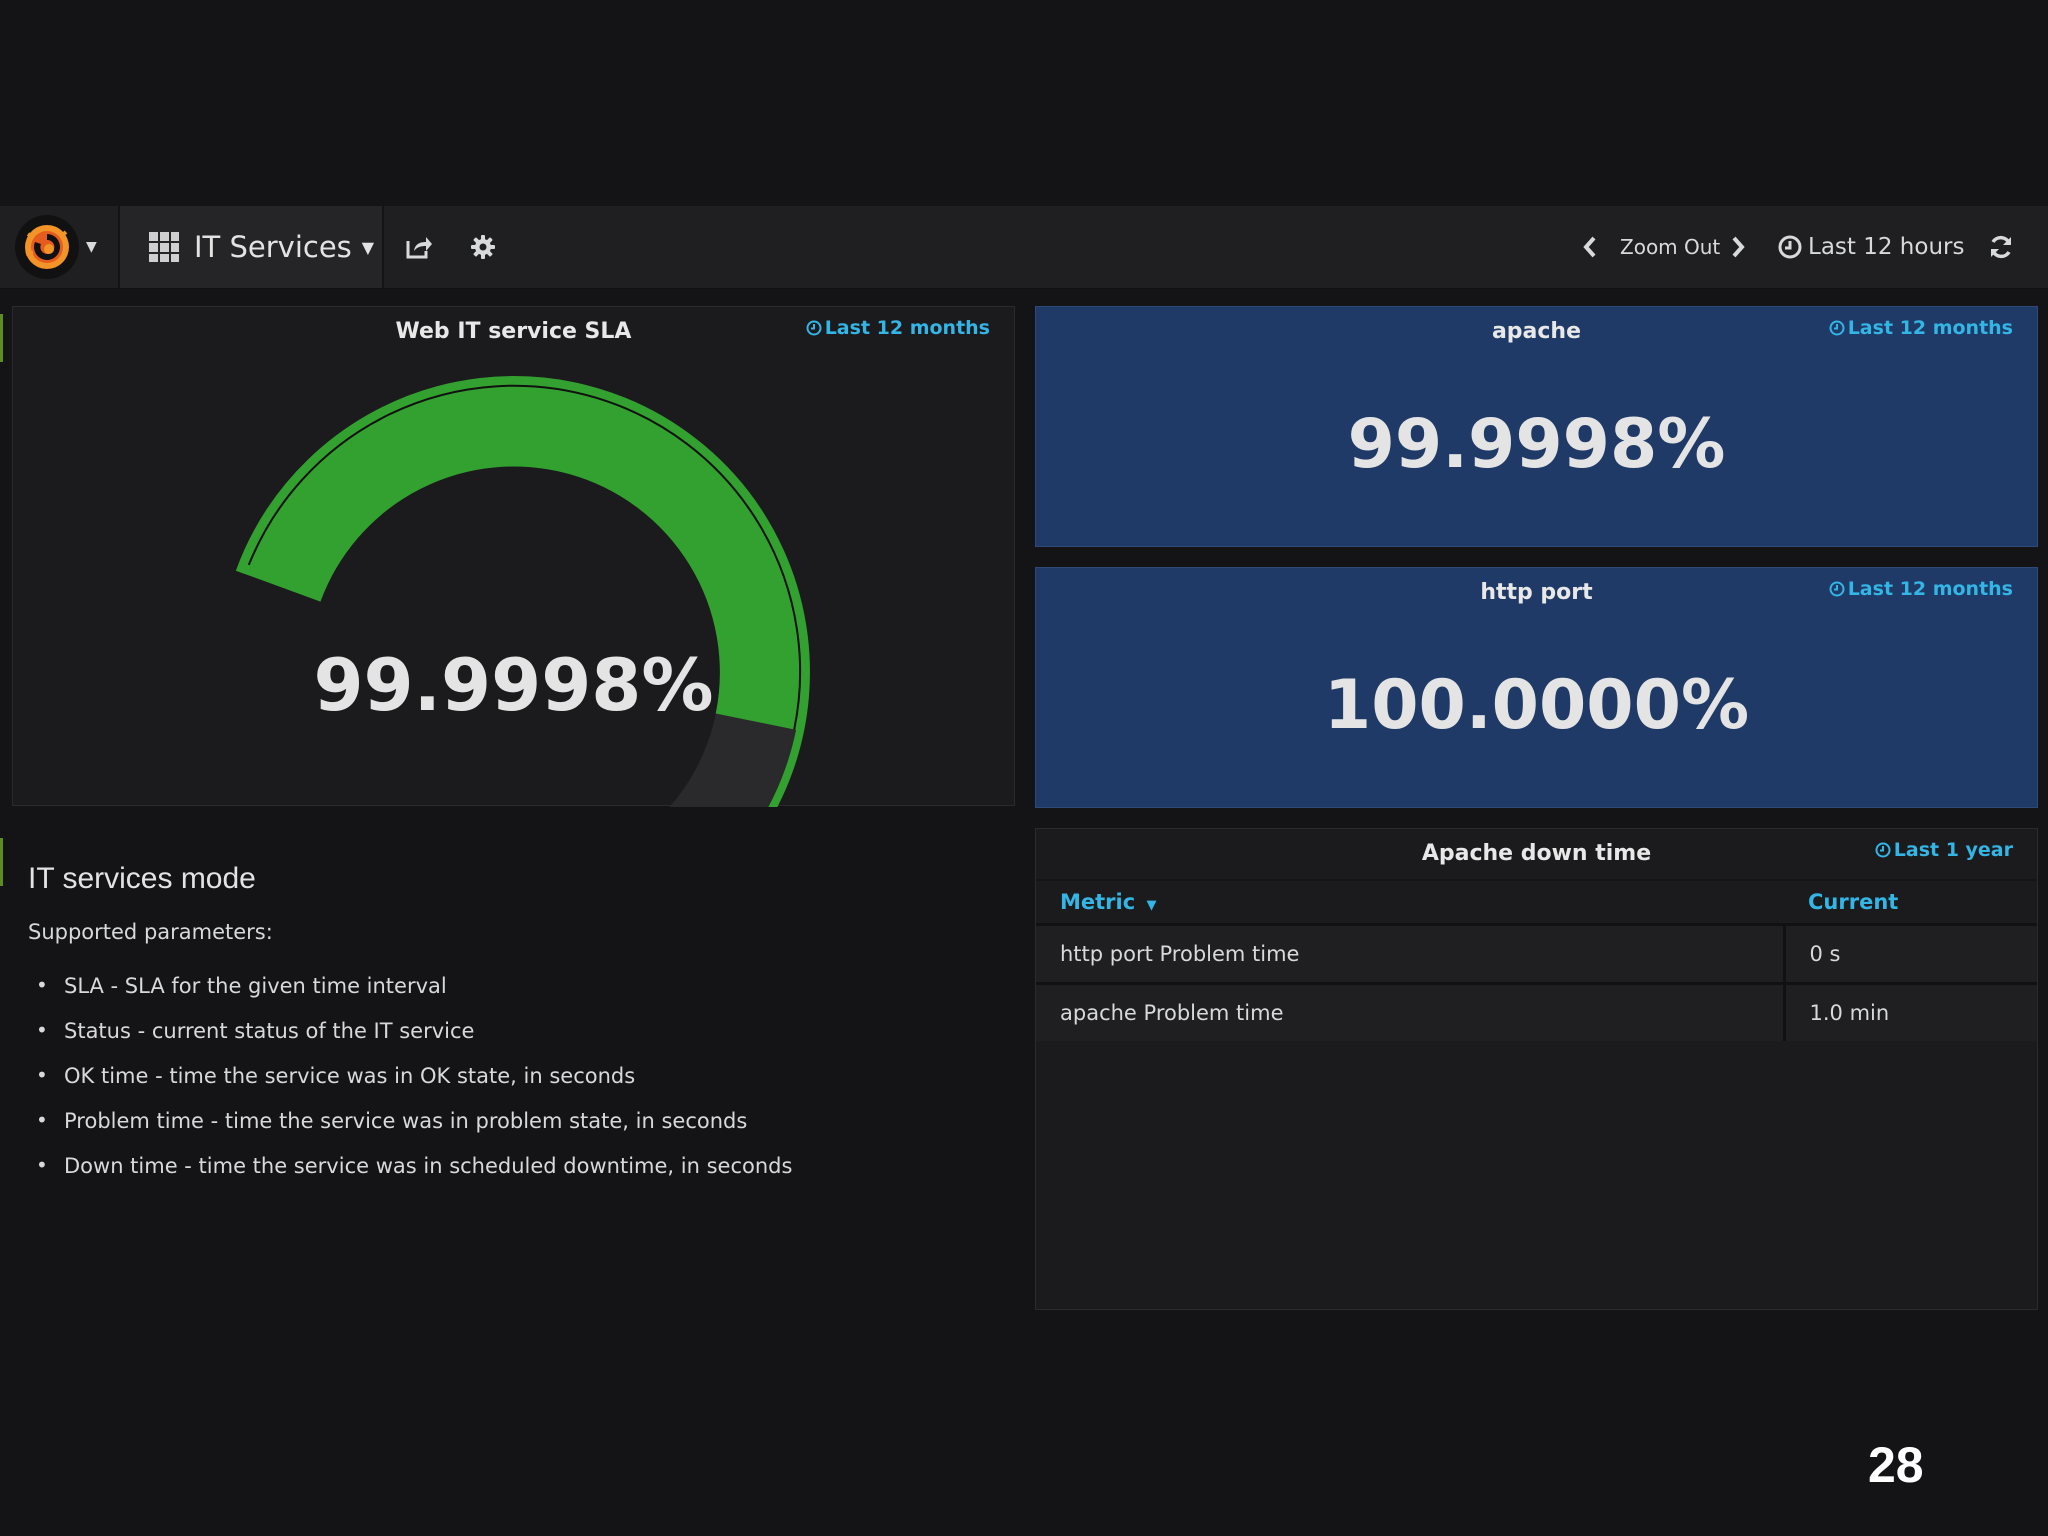 Image resolution: width=2048 pixels, height=1536 pixels. I want to click on chevron-right-icon, so click(1738, 247).